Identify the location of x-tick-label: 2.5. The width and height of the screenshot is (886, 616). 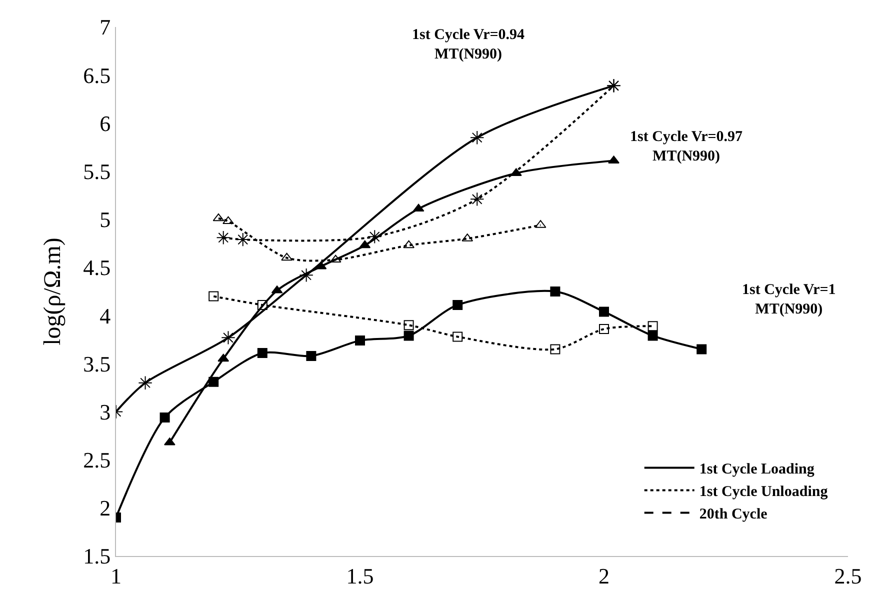
(848, 575).